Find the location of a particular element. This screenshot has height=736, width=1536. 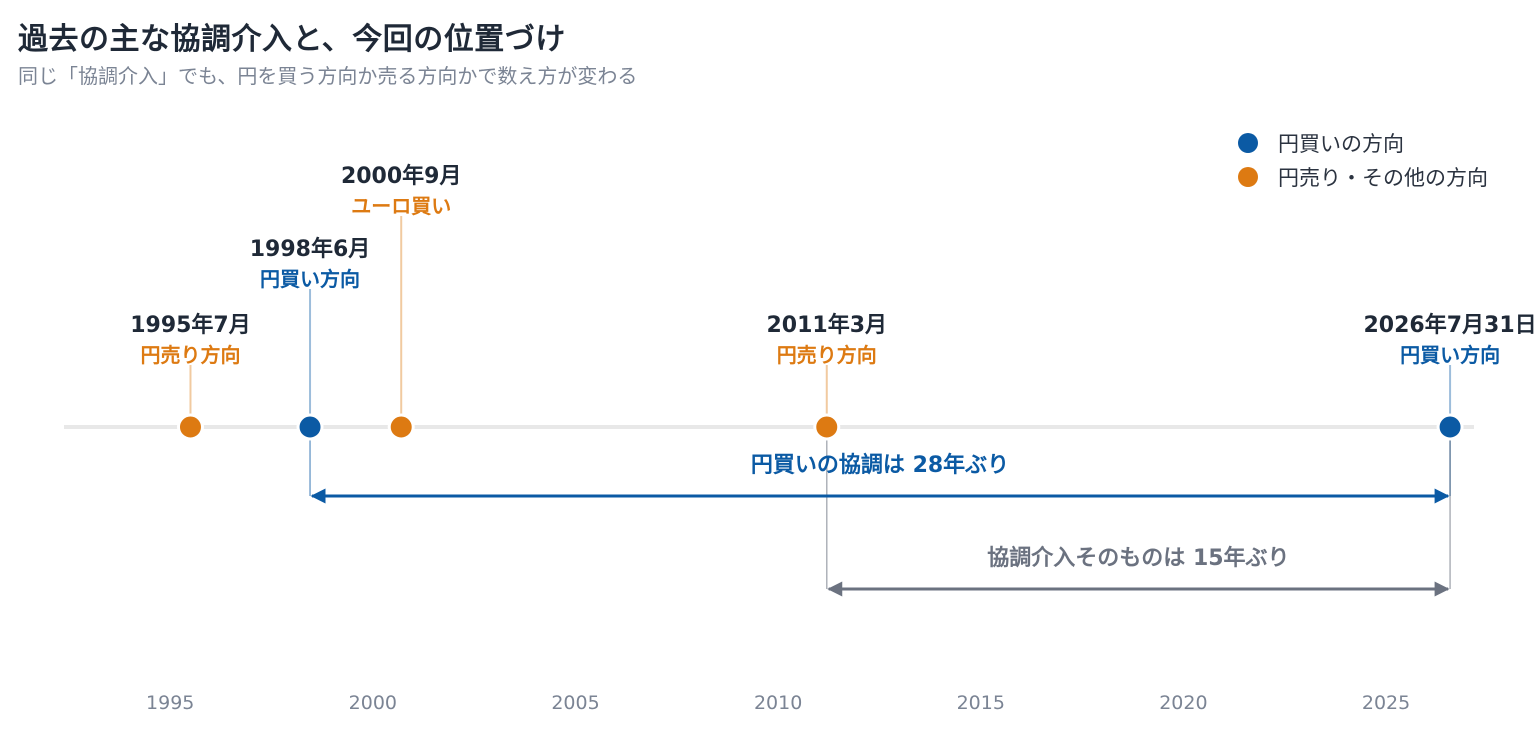

legend-label-yen-buy: 円買いの方向 is located at coordinates (1341, 144).